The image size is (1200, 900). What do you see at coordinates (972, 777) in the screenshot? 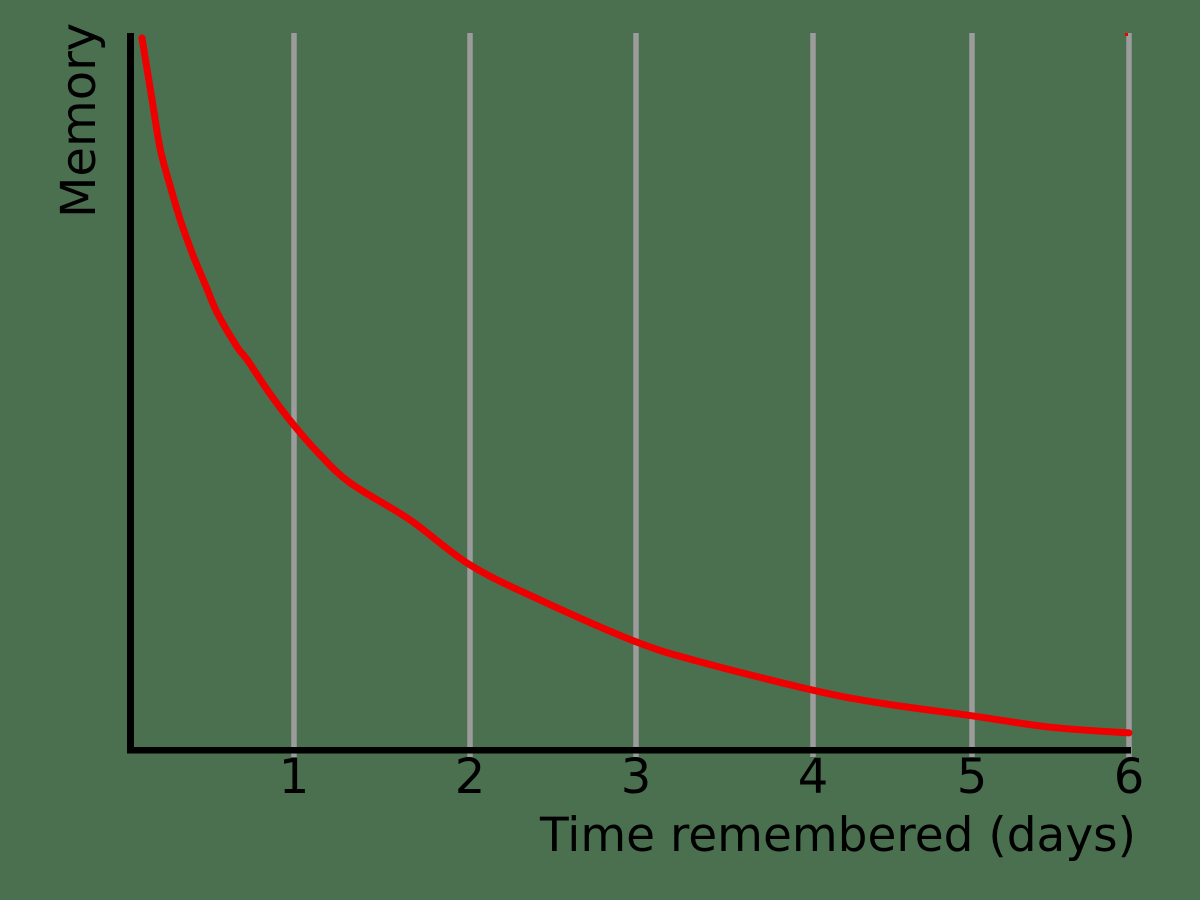
I see `x-tick-label-5: 5` at bounding box center [972, 777].